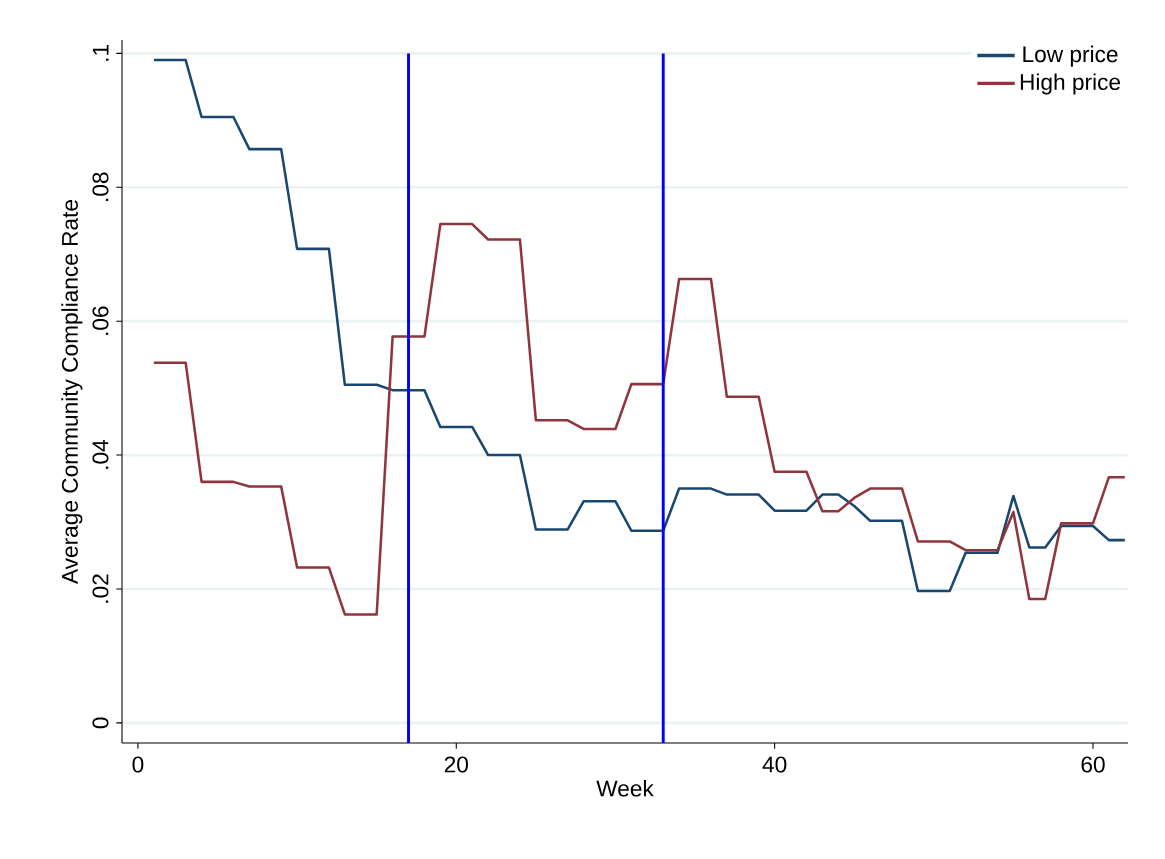 The width and height of the screenshot is (1165, 859). Describe the element at coordinates (1070, 84) in the screenshot. I see `legend-label: High price` at that location.